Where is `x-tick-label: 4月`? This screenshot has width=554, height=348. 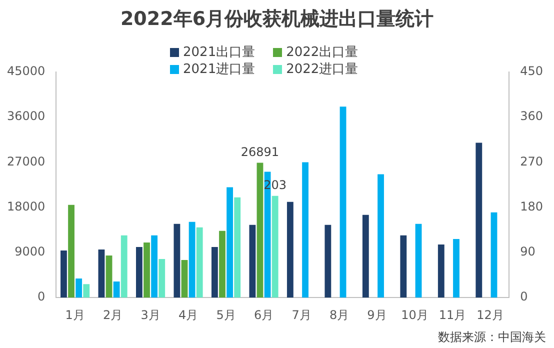 x-tick-label: 4月 is located at coordinates (188, 315).